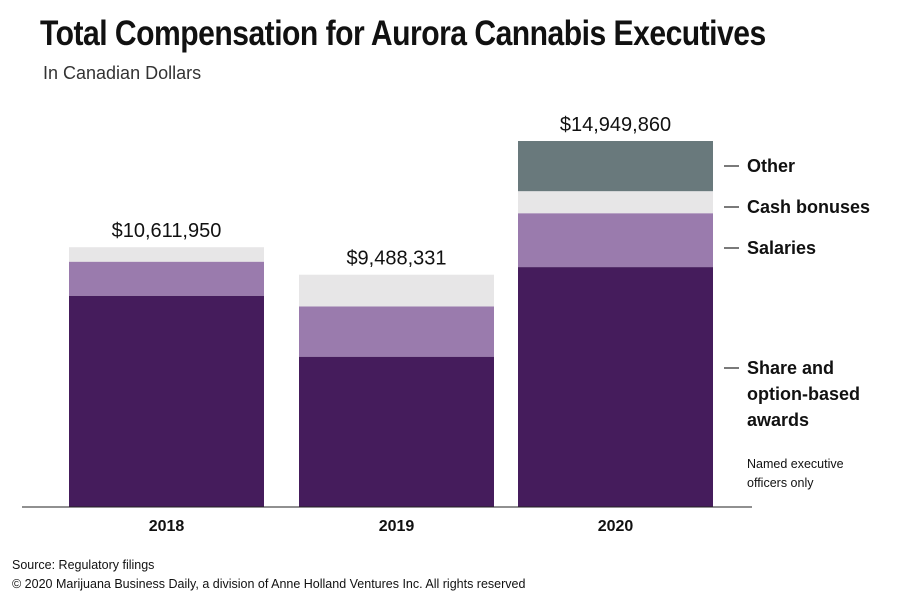 The image size is (900, 600). What do you see at coordinates (122, 73) in the screenshot?
I see `chart-subtitle: In Canadian Dollars` at bounding box center [122, 73].